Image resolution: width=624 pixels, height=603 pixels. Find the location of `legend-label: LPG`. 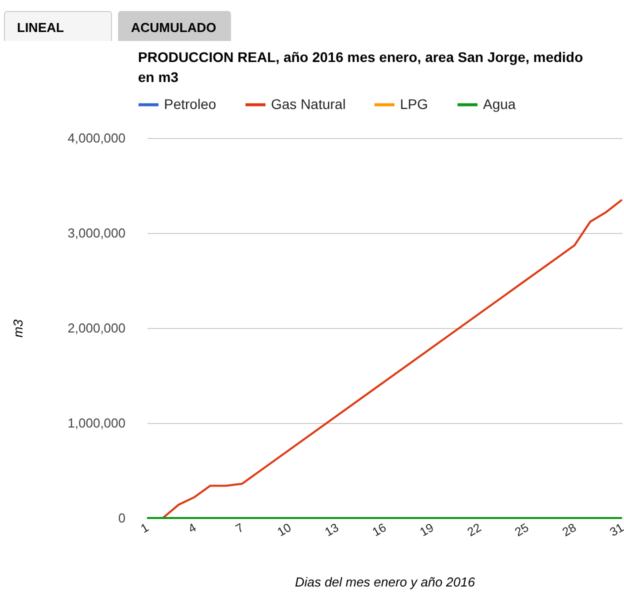

legend-label: LPG is located at coordinates (414, 104).